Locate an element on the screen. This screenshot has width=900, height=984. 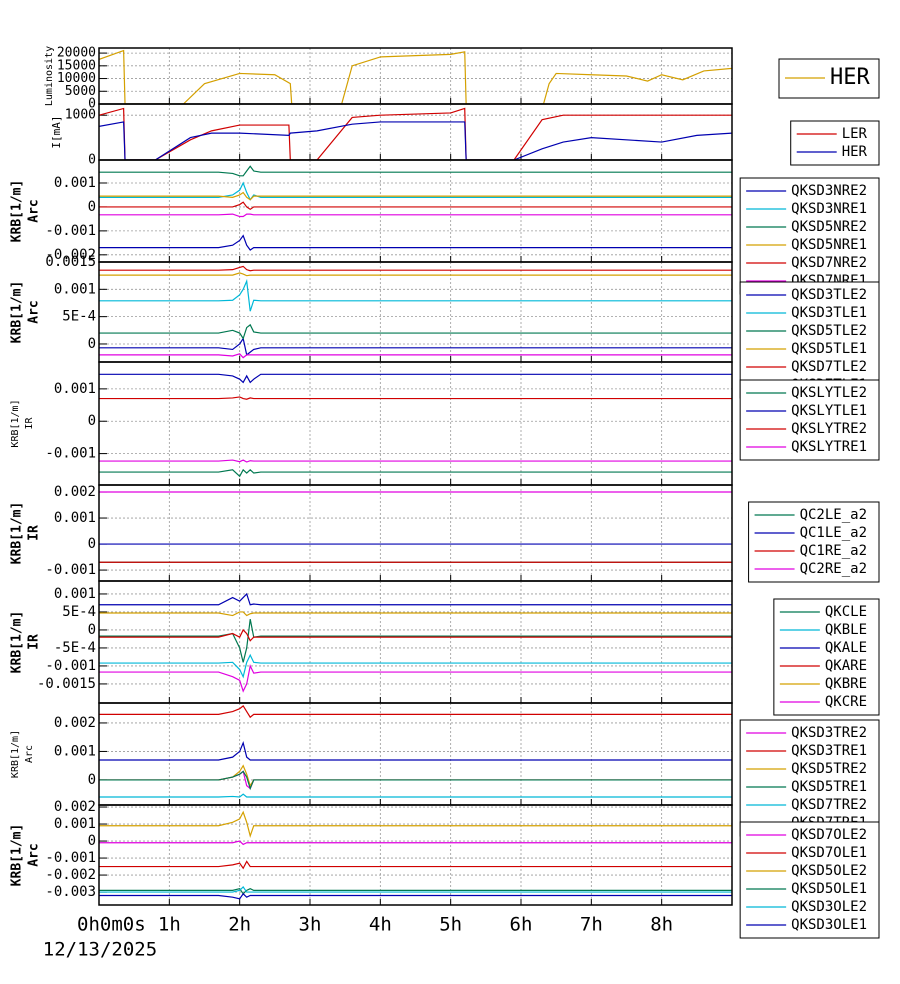
legend-label: QKSLYTRE1 is located at coordinates (829, 447).